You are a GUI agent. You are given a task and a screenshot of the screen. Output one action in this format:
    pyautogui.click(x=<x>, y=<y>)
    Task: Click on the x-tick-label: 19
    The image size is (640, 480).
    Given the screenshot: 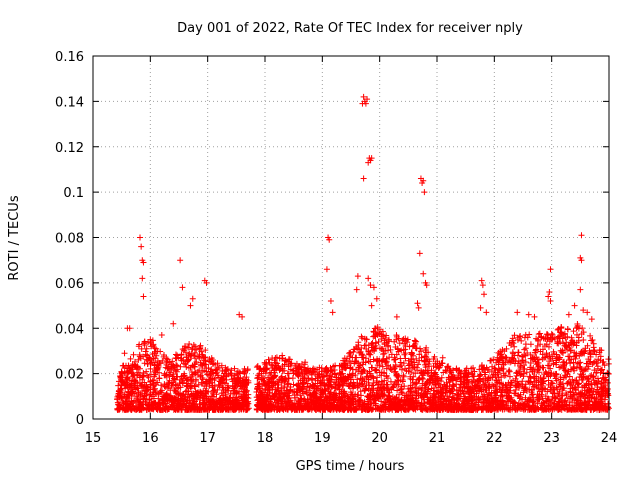 What is the action you would take?
    pyautogui.click(x=322, y=438)
    